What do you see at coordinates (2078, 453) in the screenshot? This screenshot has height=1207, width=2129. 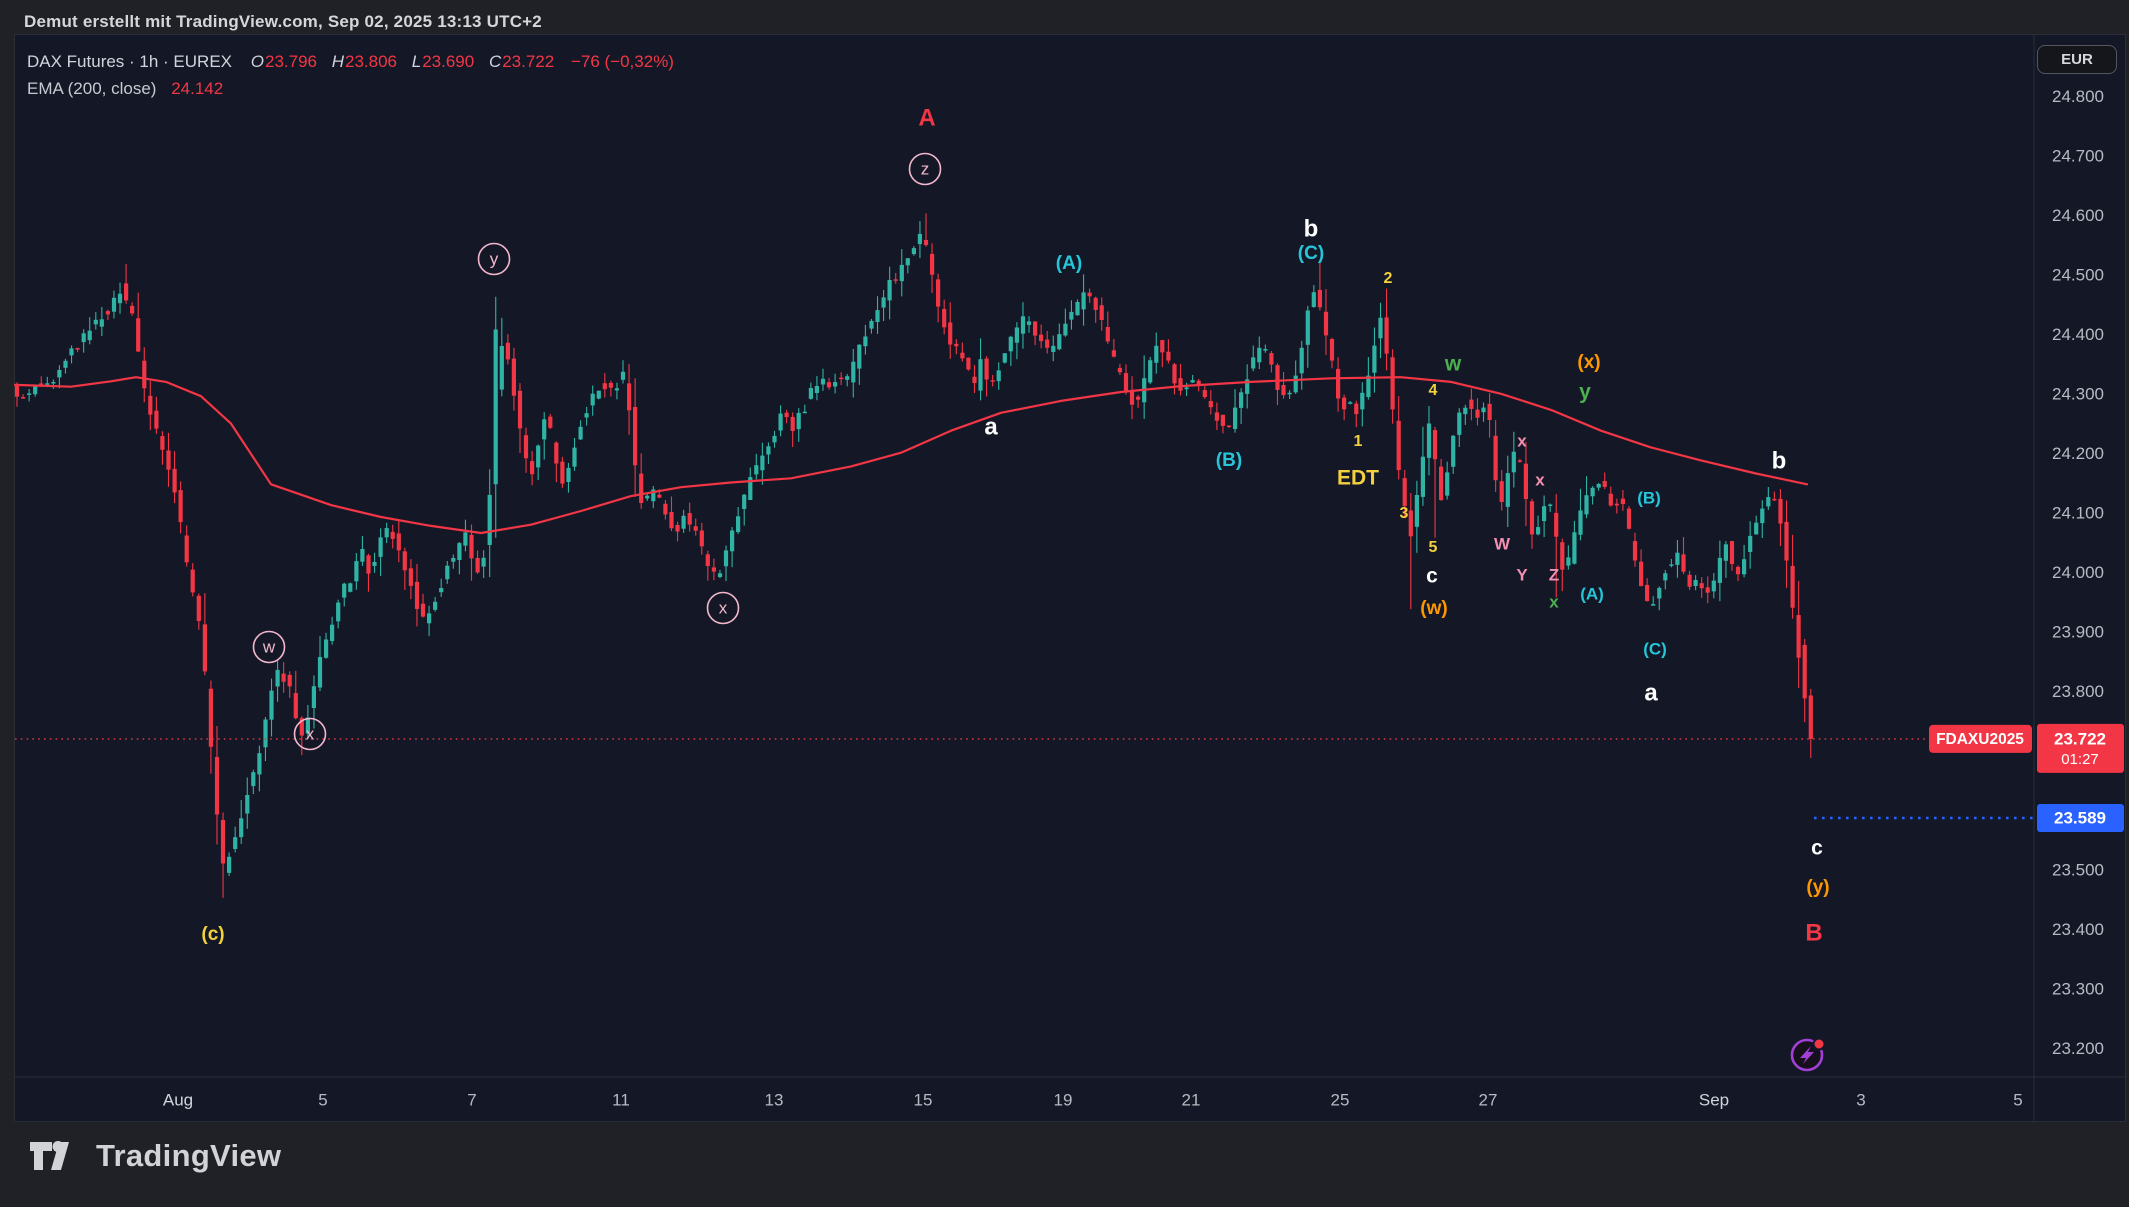 I see `price-tick: 24.200` at bounding box center [2078, 453].